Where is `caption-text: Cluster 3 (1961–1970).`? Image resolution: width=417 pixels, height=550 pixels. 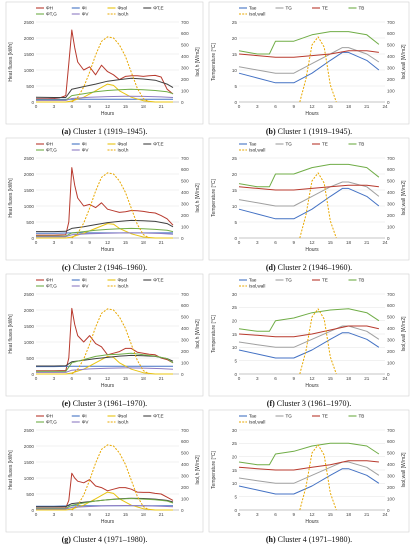 caption-text: Cluster 3 (1961–1970). is located at coordinates (110, 403).